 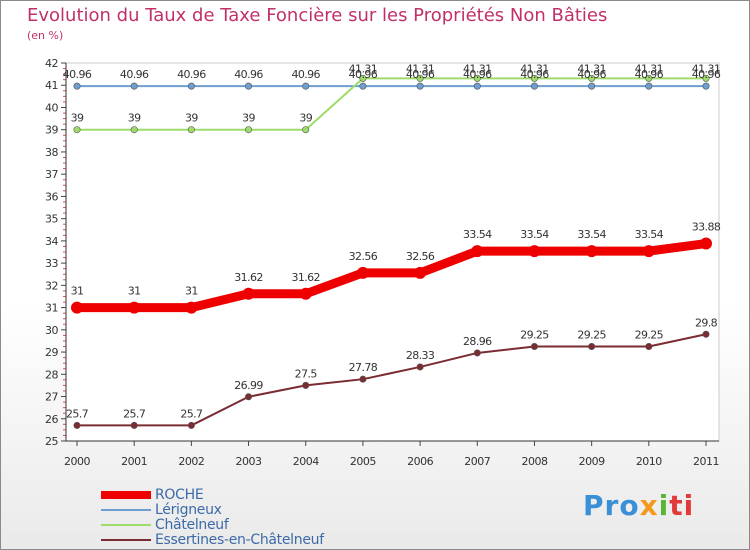 I want to click on y-tick-label: 33, so click(x=51, y=263).